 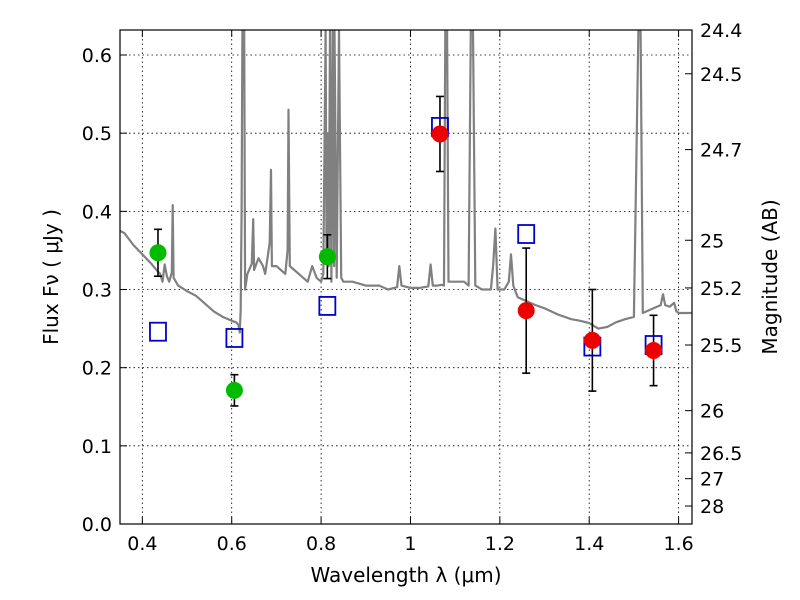 What do you see at coordinates (97, 447) in the screenshot?
I see `y-tick-label: 0.1` at bounding box center [97, 447].